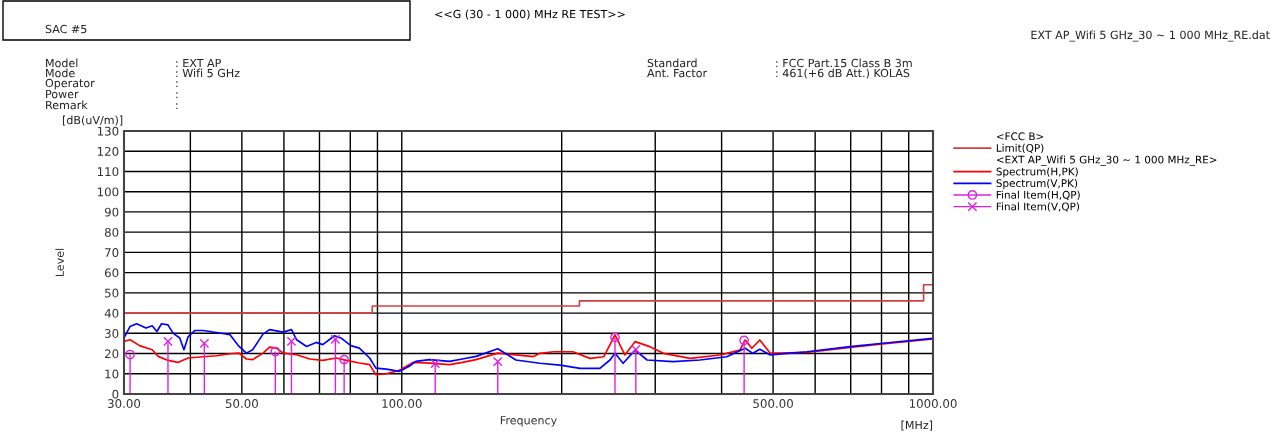  Describe the element at coordinates (108, 151) in the screenshot. I see `y-tick-label: 120` at that location.